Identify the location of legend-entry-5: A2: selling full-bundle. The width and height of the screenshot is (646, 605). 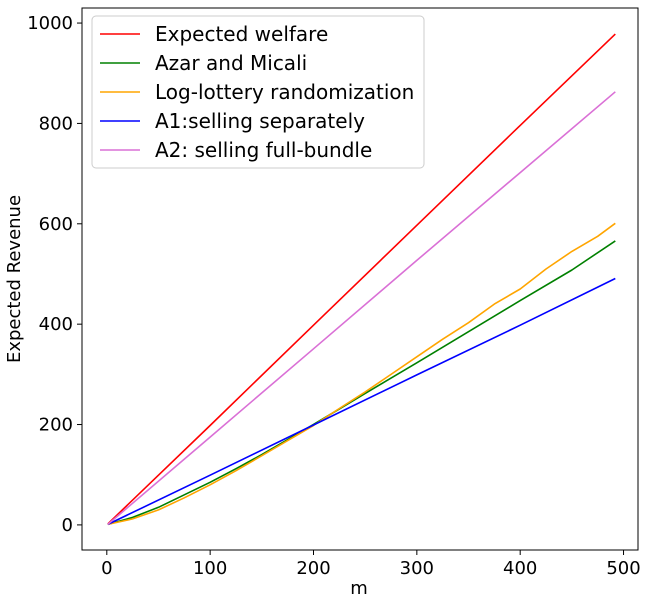
(263, 150).